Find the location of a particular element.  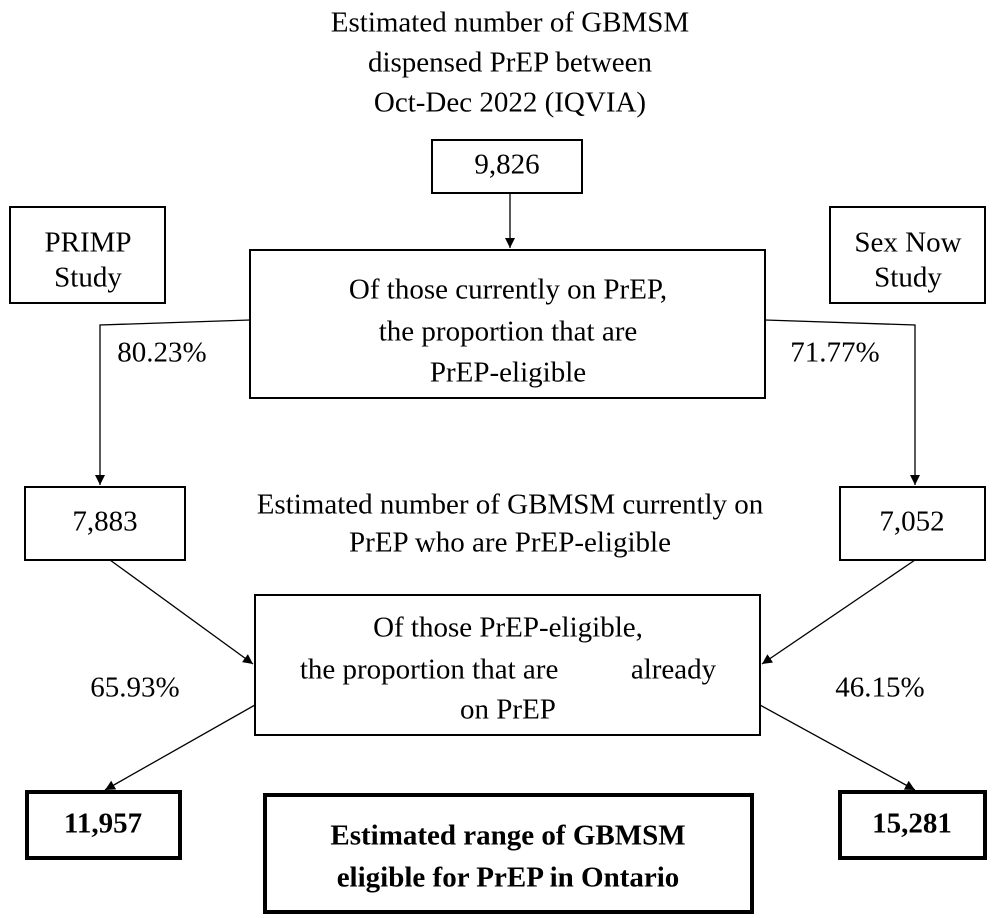

node-label: 9,826 is located at coordinates (506, 165).